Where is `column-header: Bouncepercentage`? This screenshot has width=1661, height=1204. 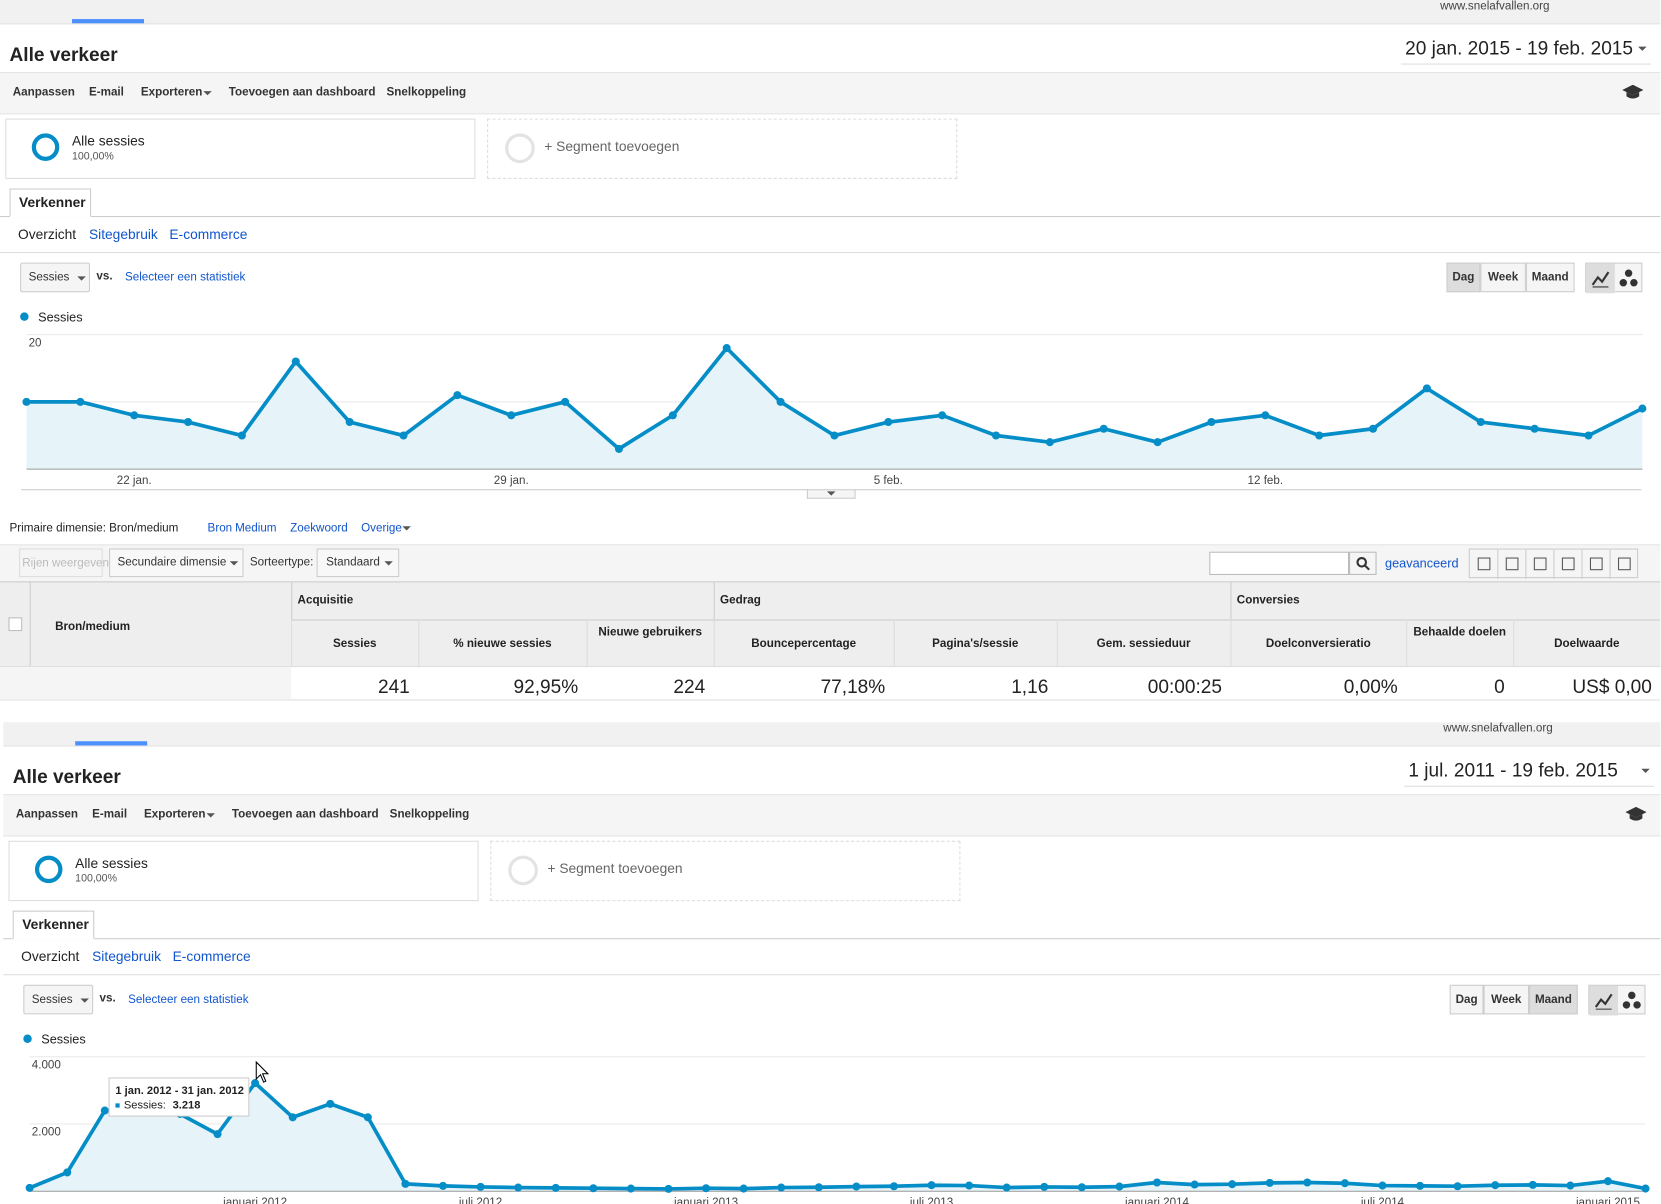 column-header: Bouncepercentage is located at coordinates (804, 644).